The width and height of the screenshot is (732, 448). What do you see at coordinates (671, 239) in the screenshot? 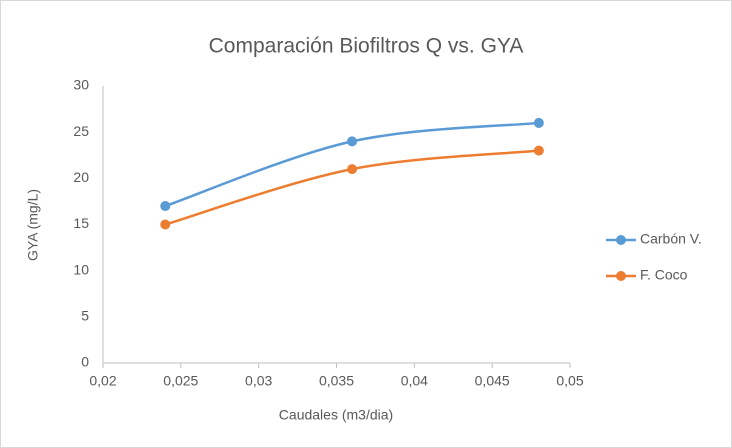
I see `legend-label: Carbón V.` at bounding box center [671, 239].